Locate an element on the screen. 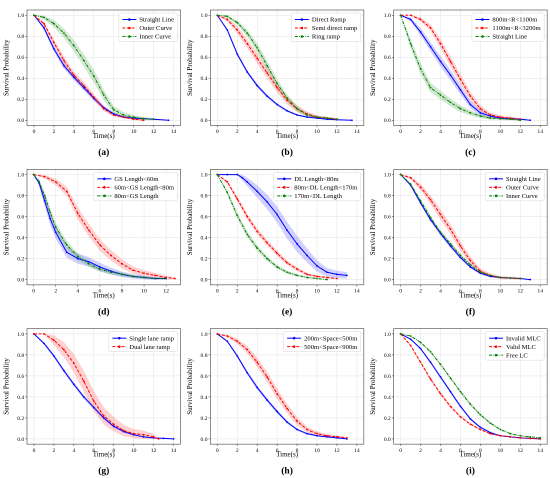 The height and width of the screenshot is (478, 550). y-tick-label: 0.8 is located at coordinates (387, 356).